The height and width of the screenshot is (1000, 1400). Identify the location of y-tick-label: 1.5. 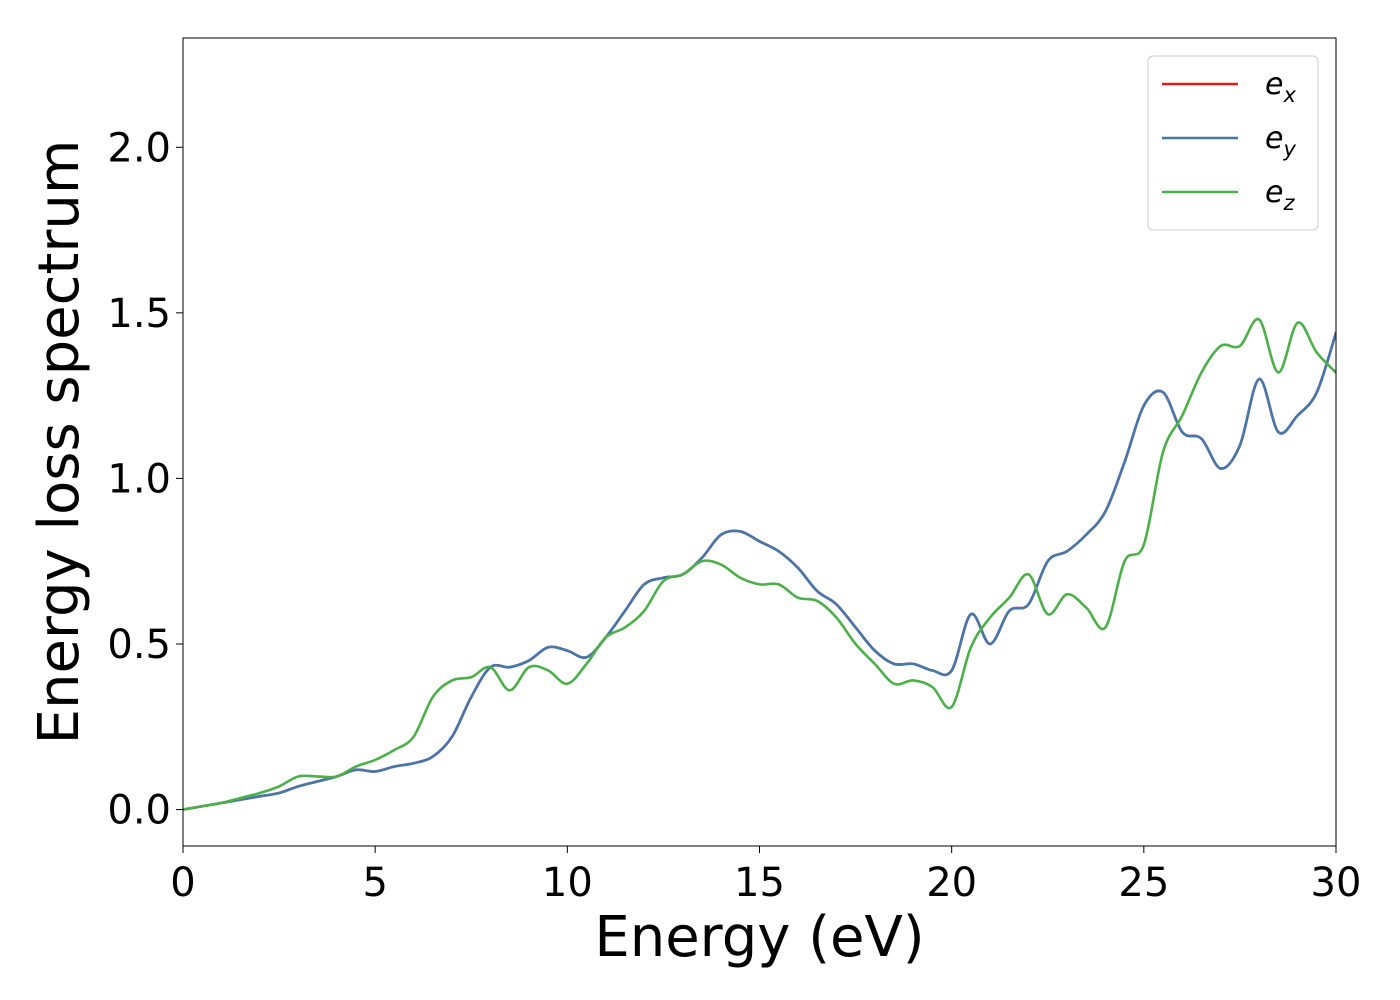
(139, 314).